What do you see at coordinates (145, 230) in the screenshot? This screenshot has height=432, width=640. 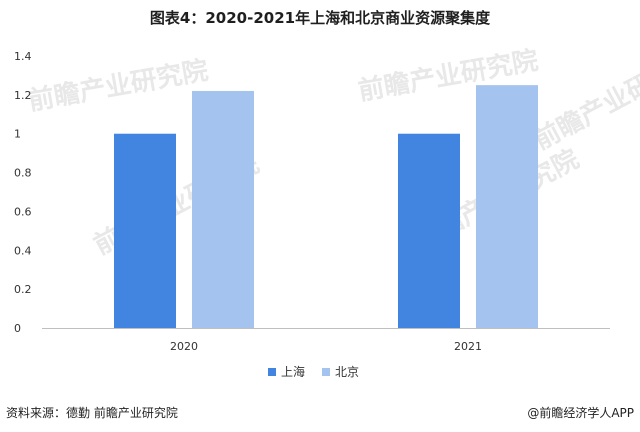 I see `bar-shanghai-2020` at bounding box center [145, 230].